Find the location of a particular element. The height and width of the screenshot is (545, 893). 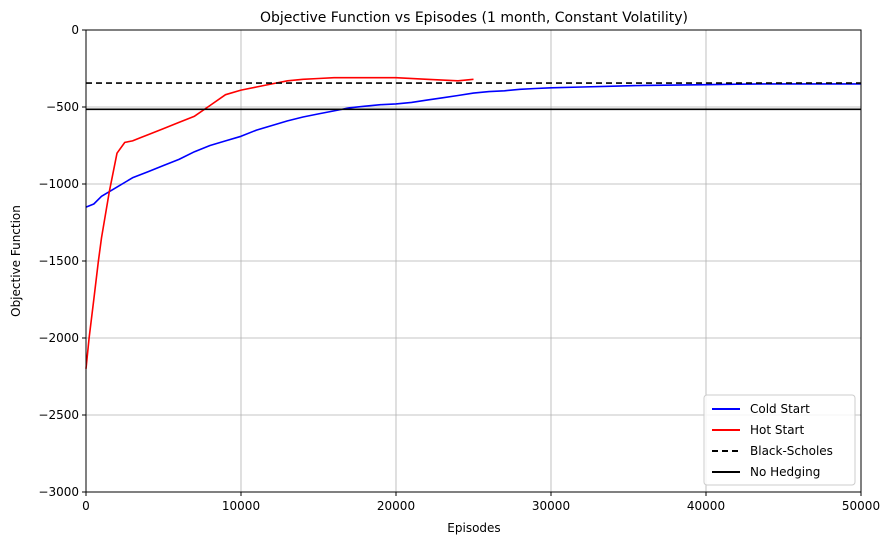

y-axis-ticks: 0 −500 −1000 −1500 −2000 −2500 −3000 is located at coordinates (62, 261).